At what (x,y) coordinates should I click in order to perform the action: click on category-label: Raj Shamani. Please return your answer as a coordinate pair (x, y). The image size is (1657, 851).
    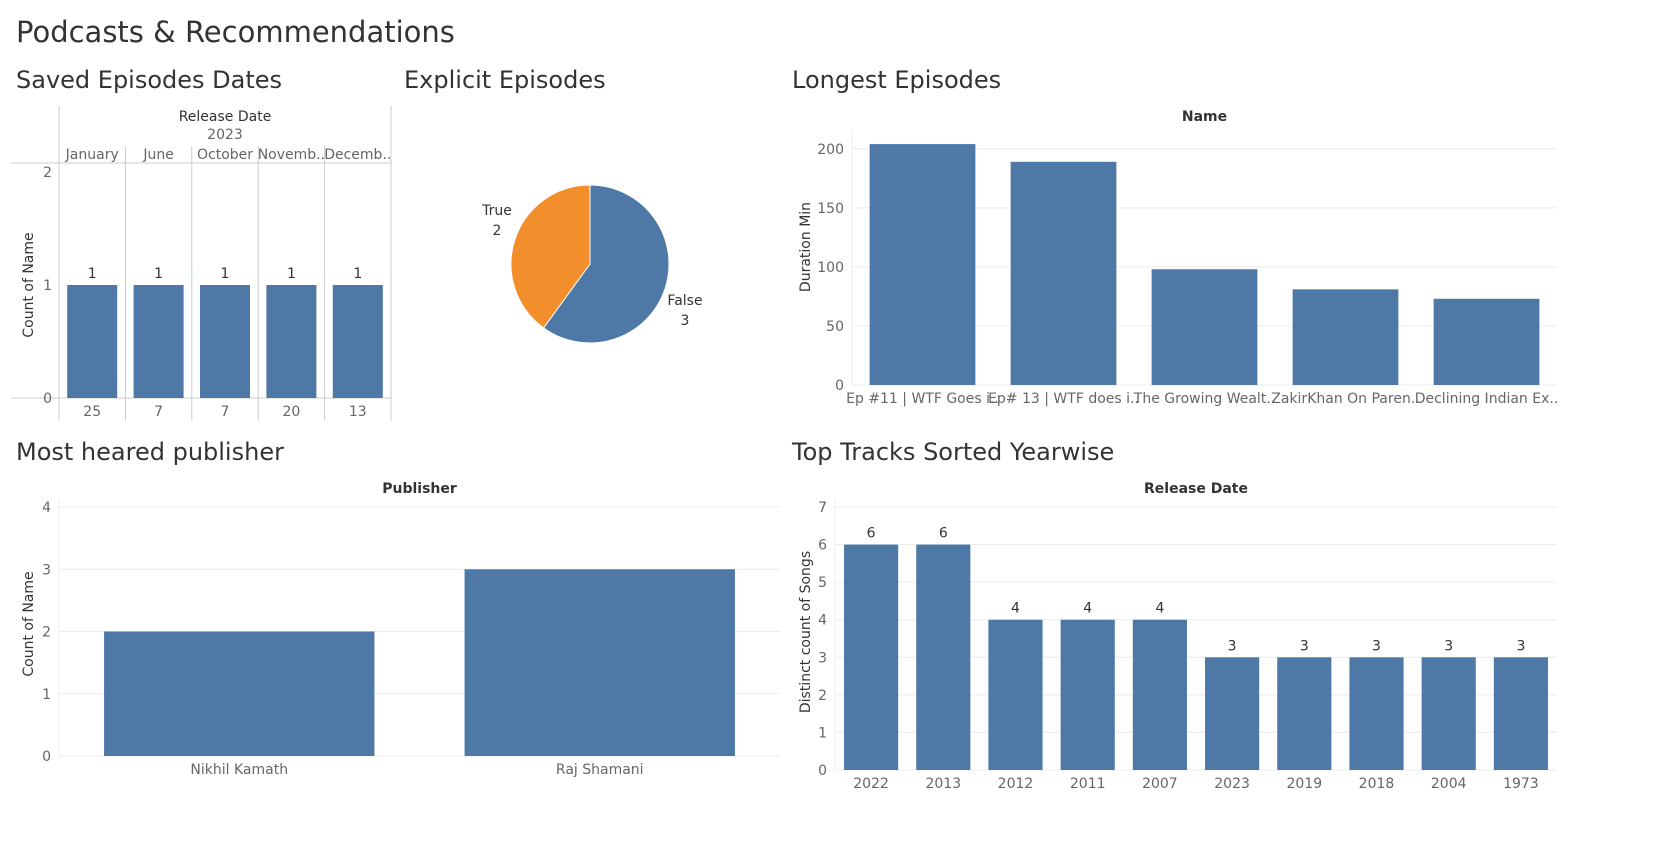
    Looking at the image, I should click on (600, 770).